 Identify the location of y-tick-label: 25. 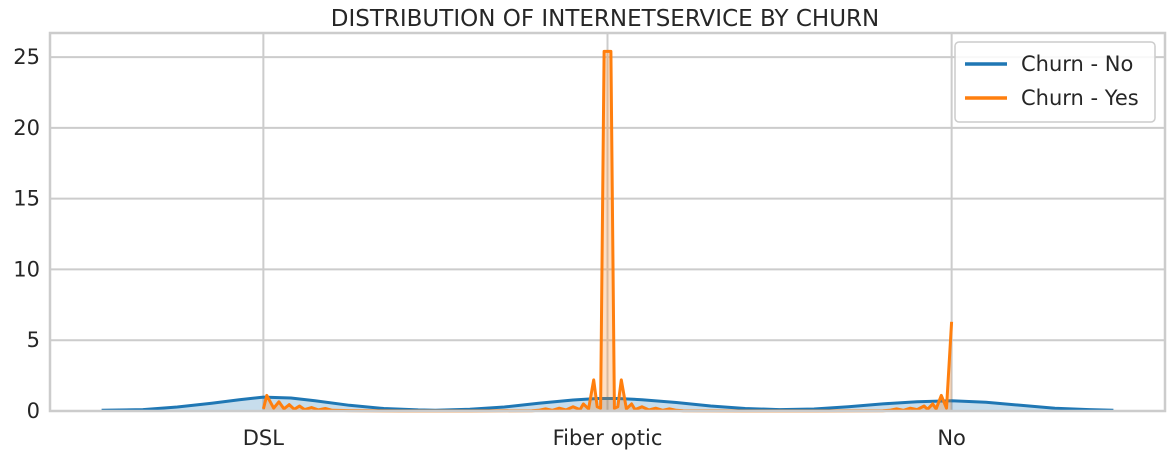
(26, 57).